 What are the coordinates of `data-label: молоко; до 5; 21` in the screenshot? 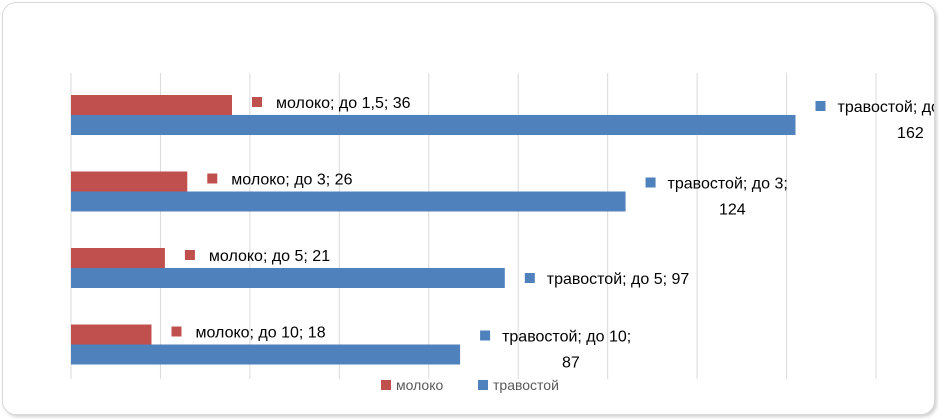 It's located at (269, 256).